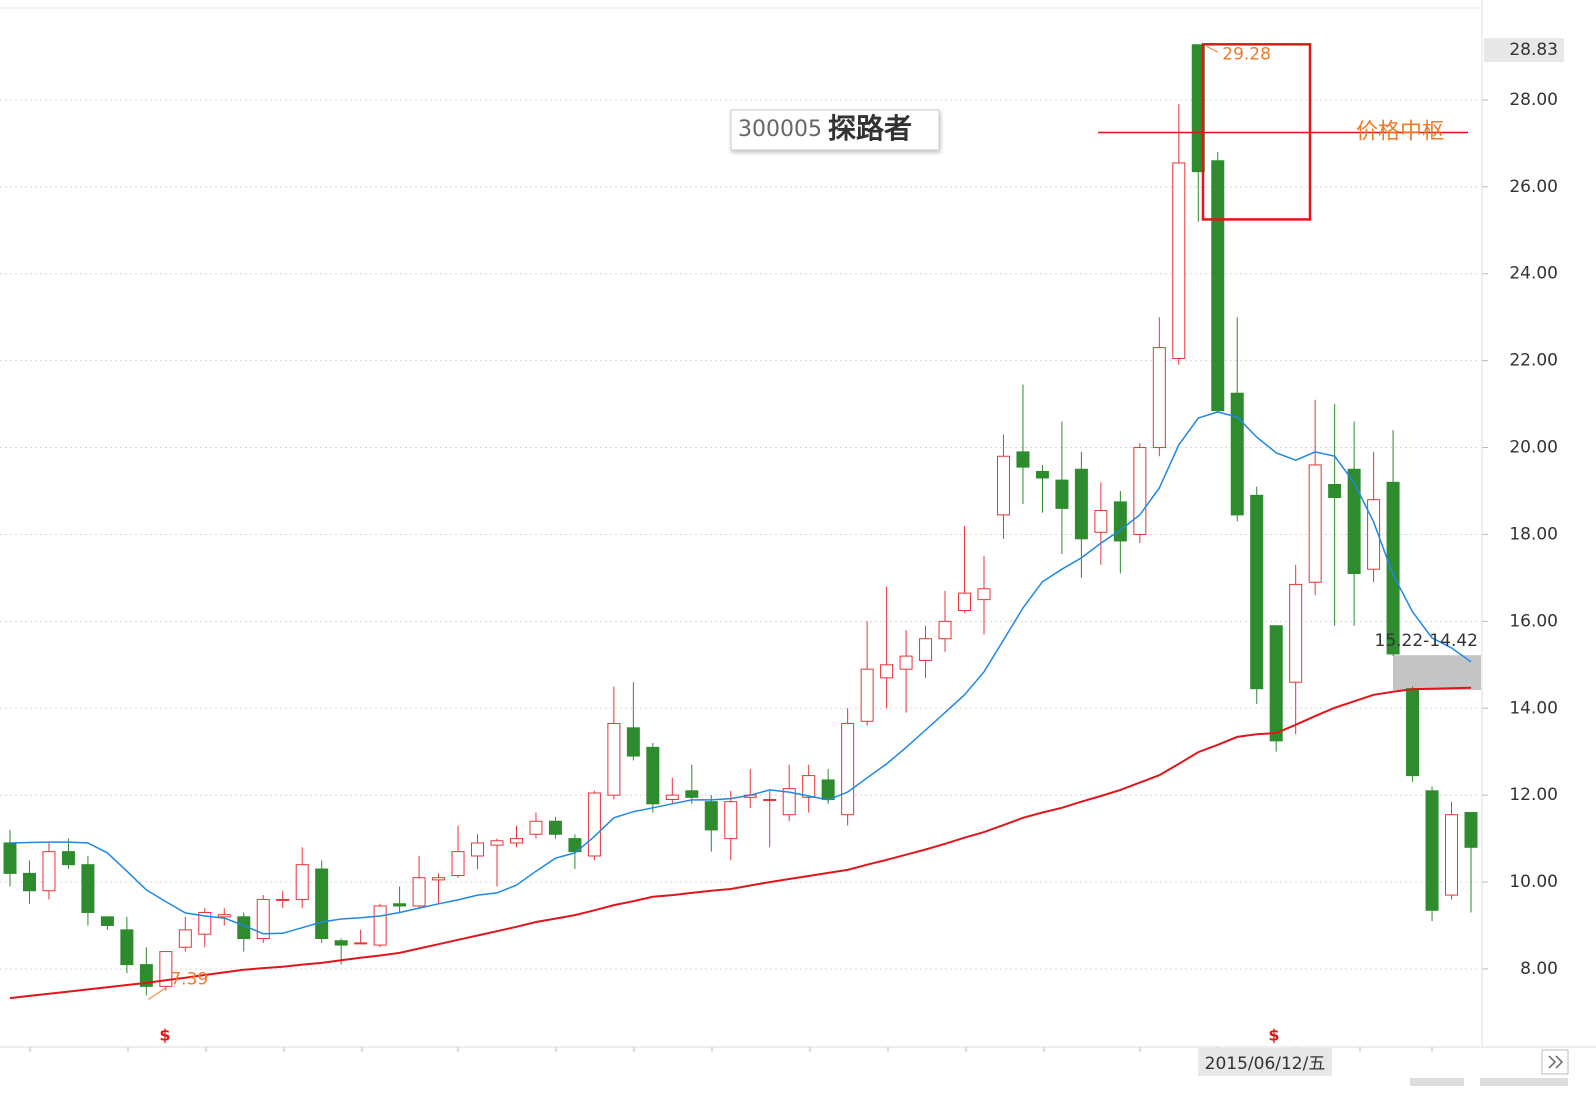 The height and width of the screenshot is (1102, 1596). I want to click on pivot-label: 价格中枢, so click(1400, 132).